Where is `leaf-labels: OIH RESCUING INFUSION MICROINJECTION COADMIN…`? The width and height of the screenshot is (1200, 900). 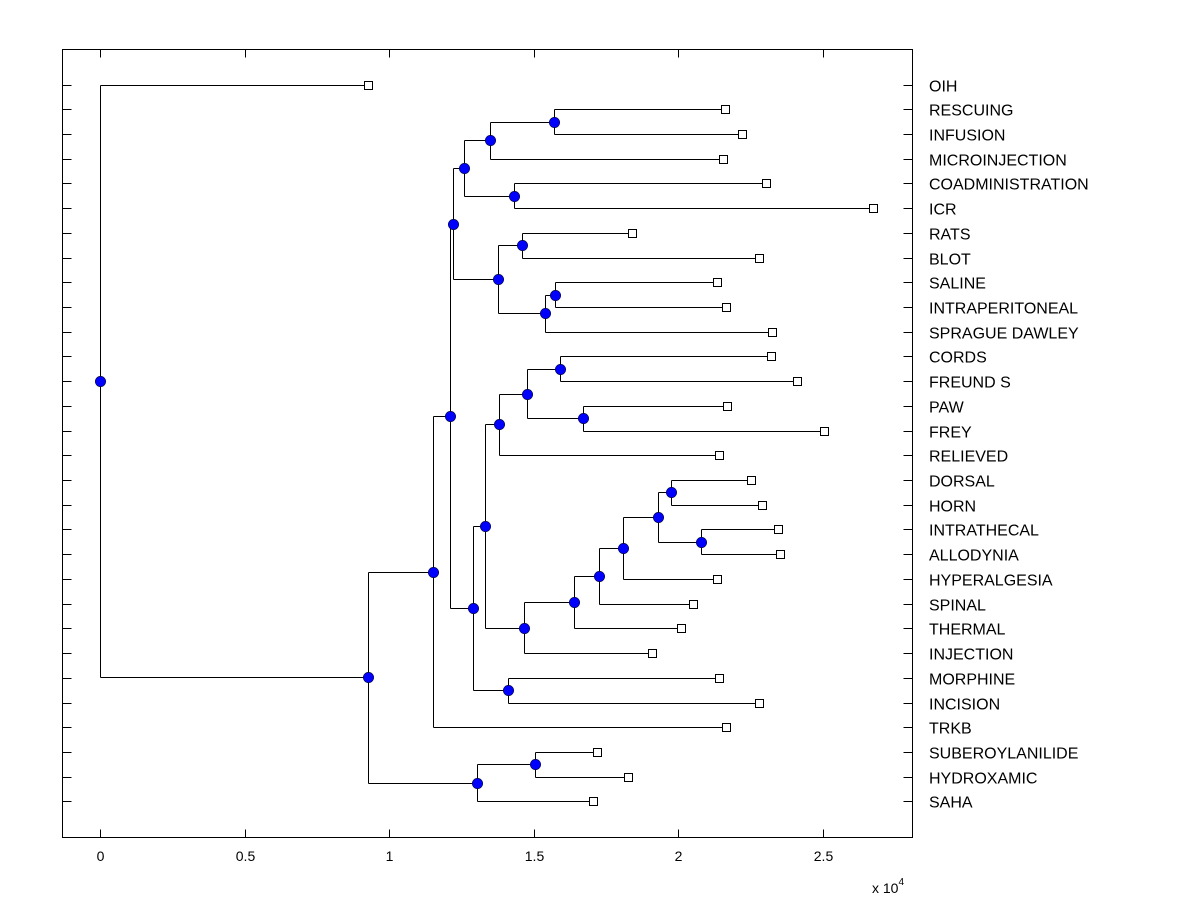
leaf-labels: OIH RESCUING INFUSION MICROINJECTION COADMIN… is located at coordinates (1009, 445).